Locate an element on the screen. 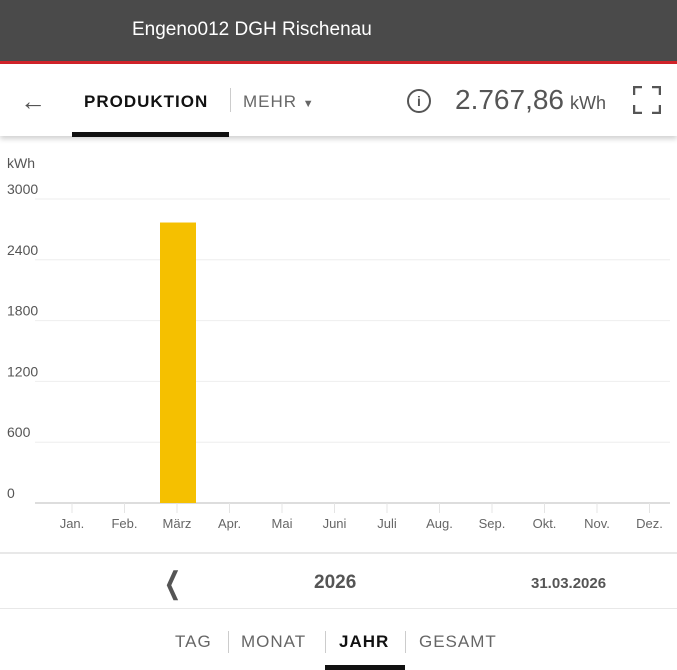 The width and height of the screenshot is (677, 670). x-tick-label: Feb. is located at coordinates (124, 523).